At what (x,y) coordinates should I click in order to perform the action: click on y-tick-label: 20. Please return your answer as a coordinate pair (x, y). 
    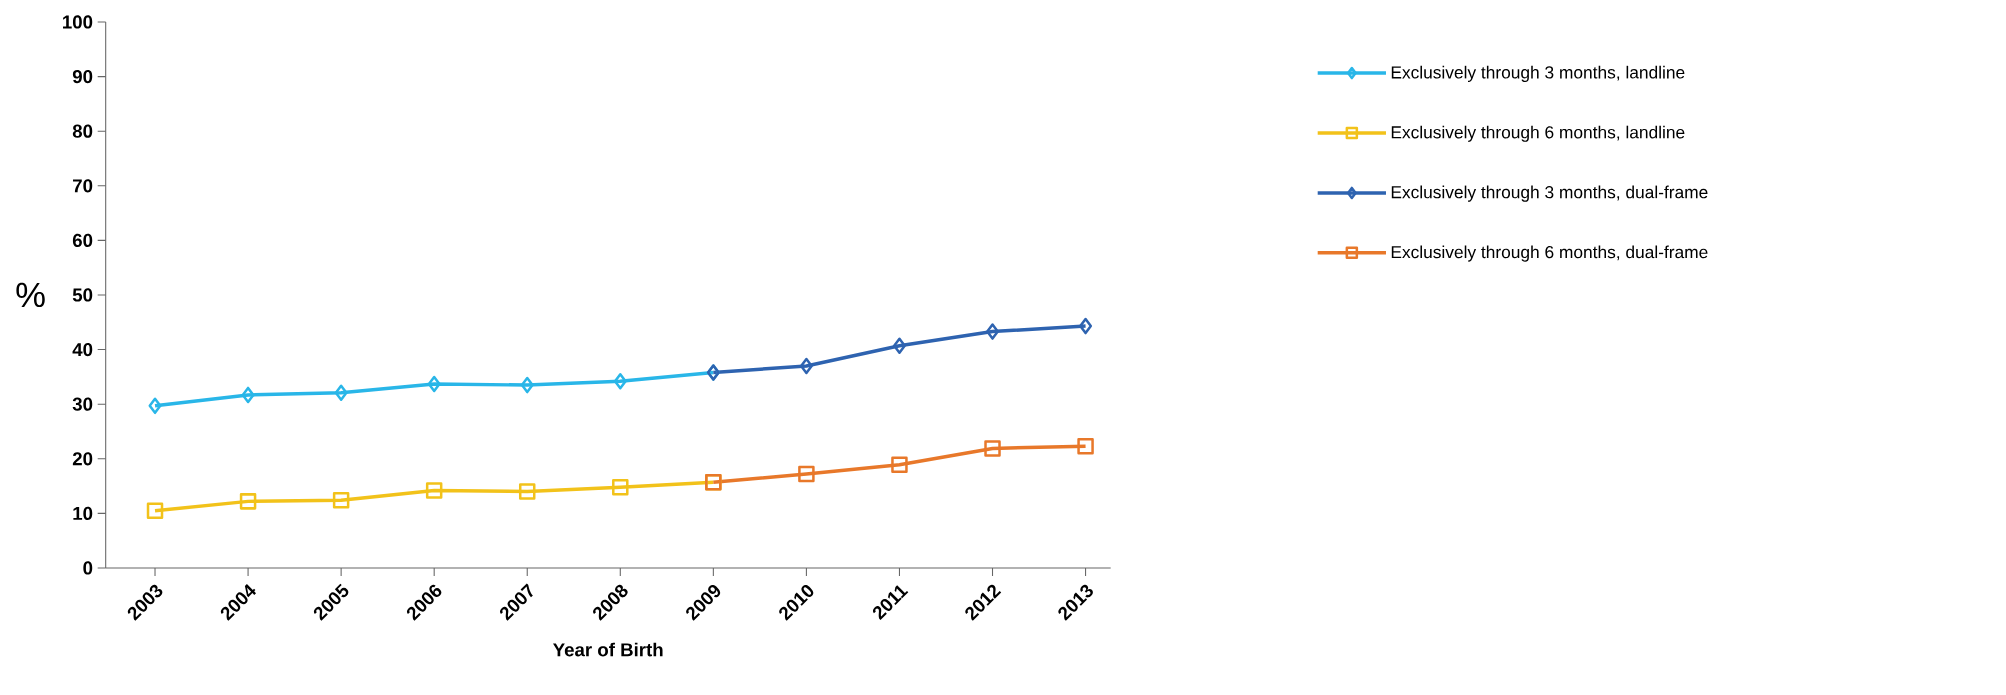
    Looking at the image, I should click on (82, 459).